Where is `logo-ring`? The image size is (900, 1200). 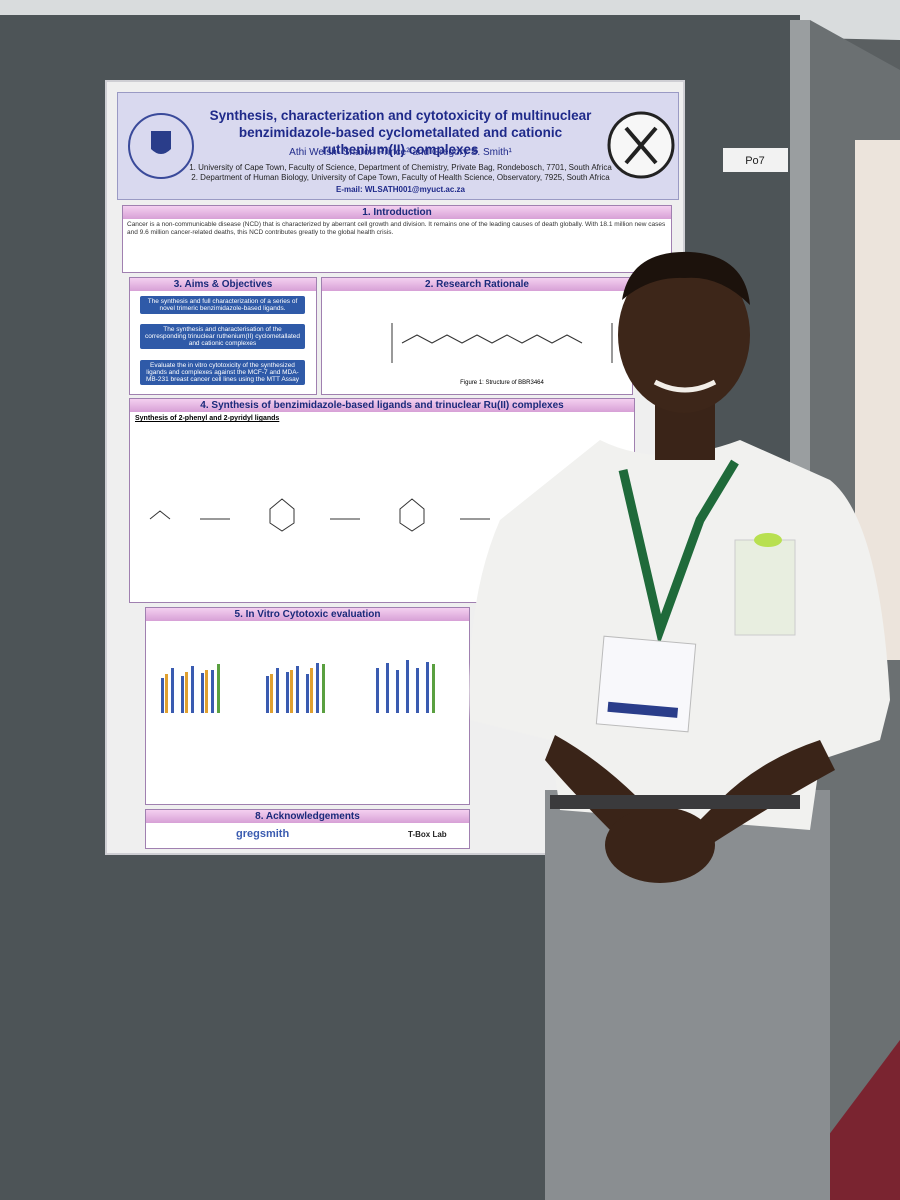 logo-ring is located at coordinates (161, 146).